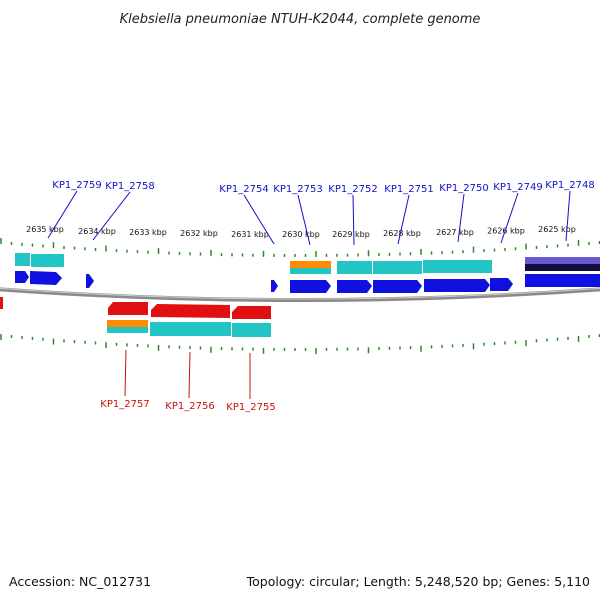 Image resolution: width=600 pixels, height=600 pixels. Describe the element at coordinates (297, 189) in the screenshot. I see `gene-label-kp1-2753: KP1_2753` at that location.